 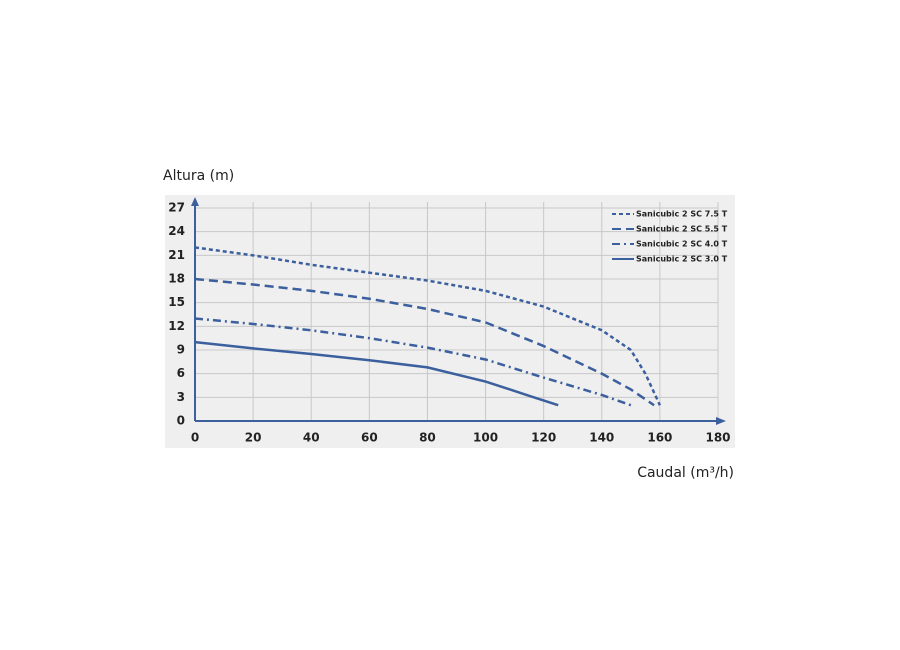 What do you see at coordinates (659, 438) in the screenshot?
I see `x-tick-label: 160` at bounding box center [659, 438].